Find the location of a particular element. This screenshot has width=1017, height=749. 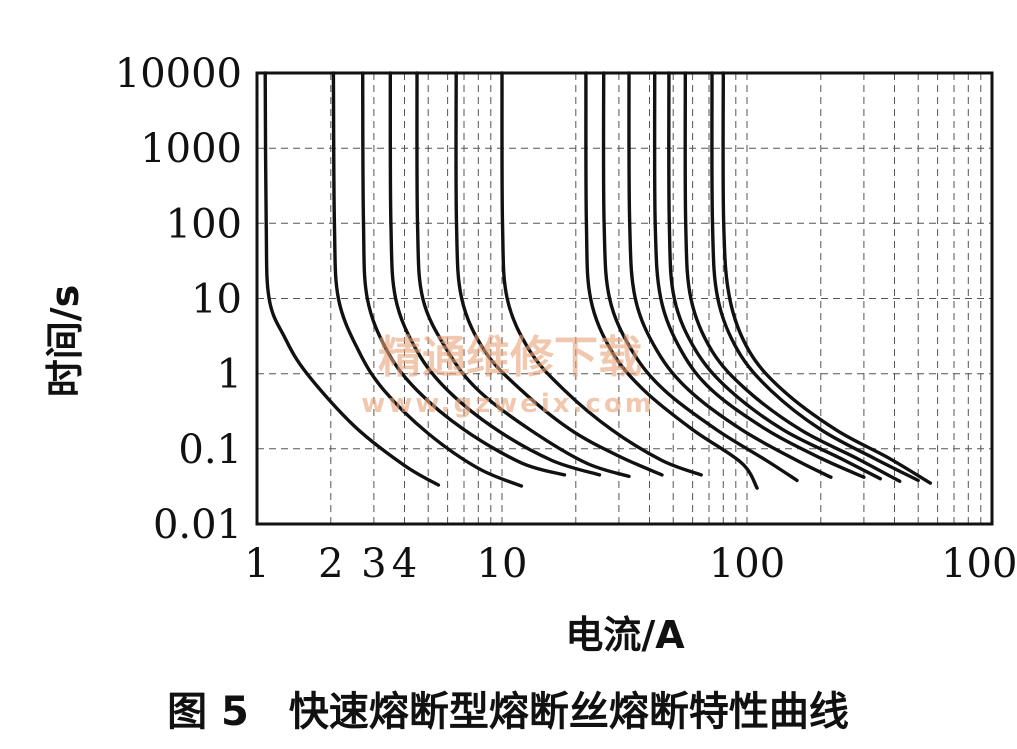

y-axis-label: 时间/s is located at coordinates (65, 341).